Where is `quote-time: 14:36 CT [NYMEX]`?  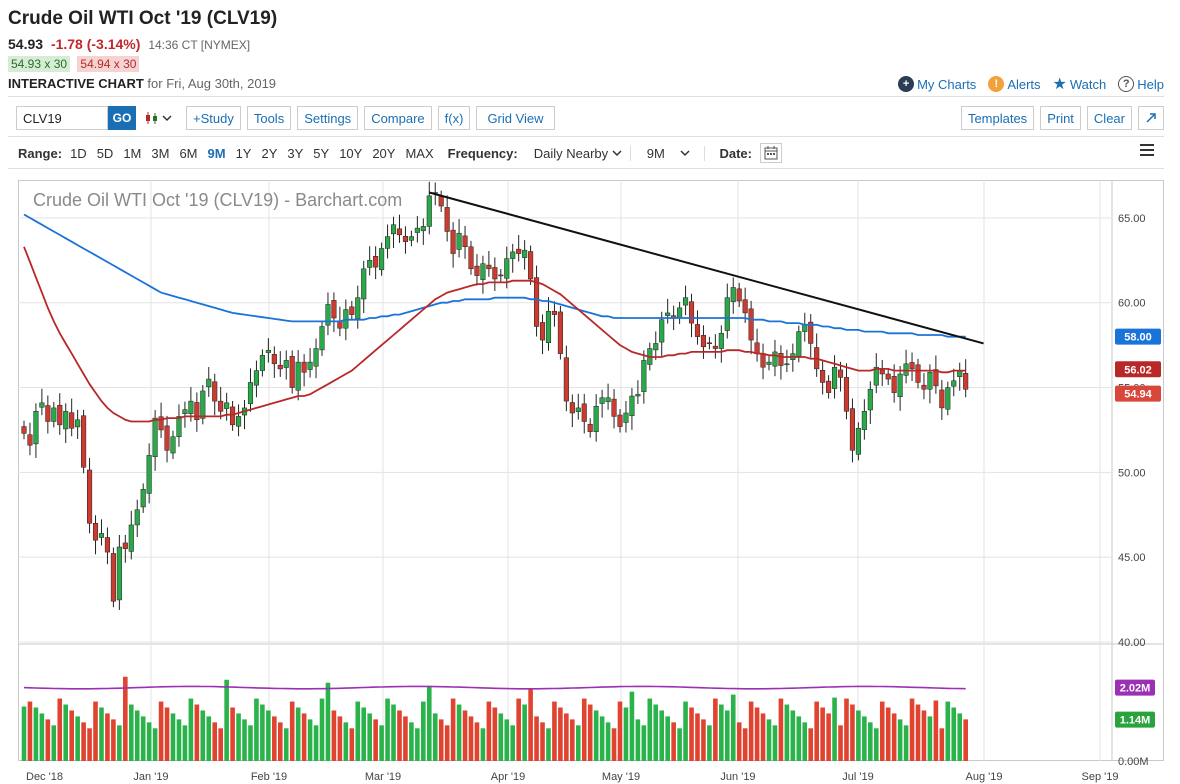 quote-time: 14:36 CT [NYMEX] is located at coordinates (199, 45).